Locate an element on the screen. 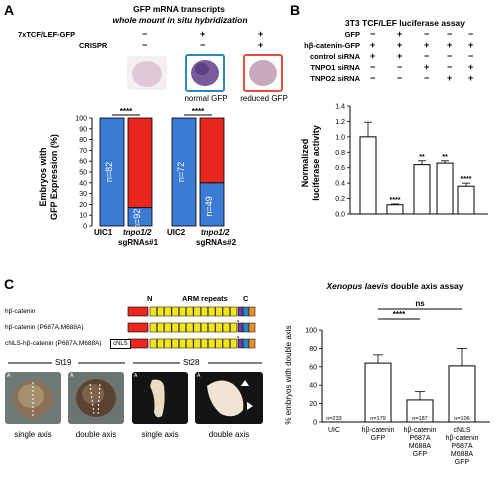  x-label-sgrnas-1: sgRNAs#1 is located at coordinates (138, 242).